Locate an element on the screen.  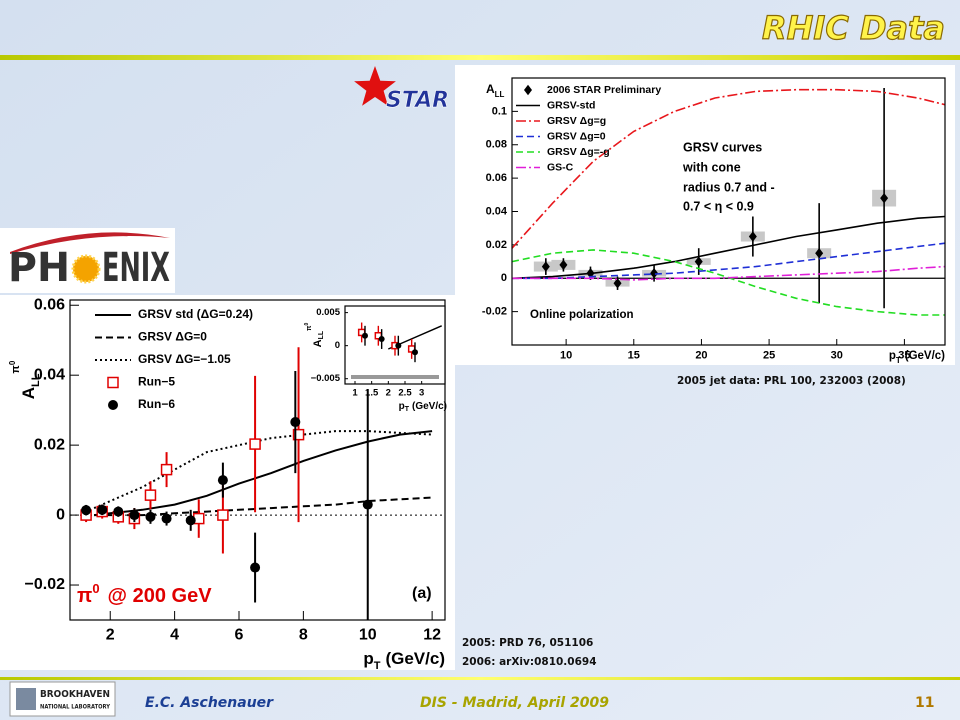
chart-label-text: @ 200 GeV is located at coordinates (160, 596).